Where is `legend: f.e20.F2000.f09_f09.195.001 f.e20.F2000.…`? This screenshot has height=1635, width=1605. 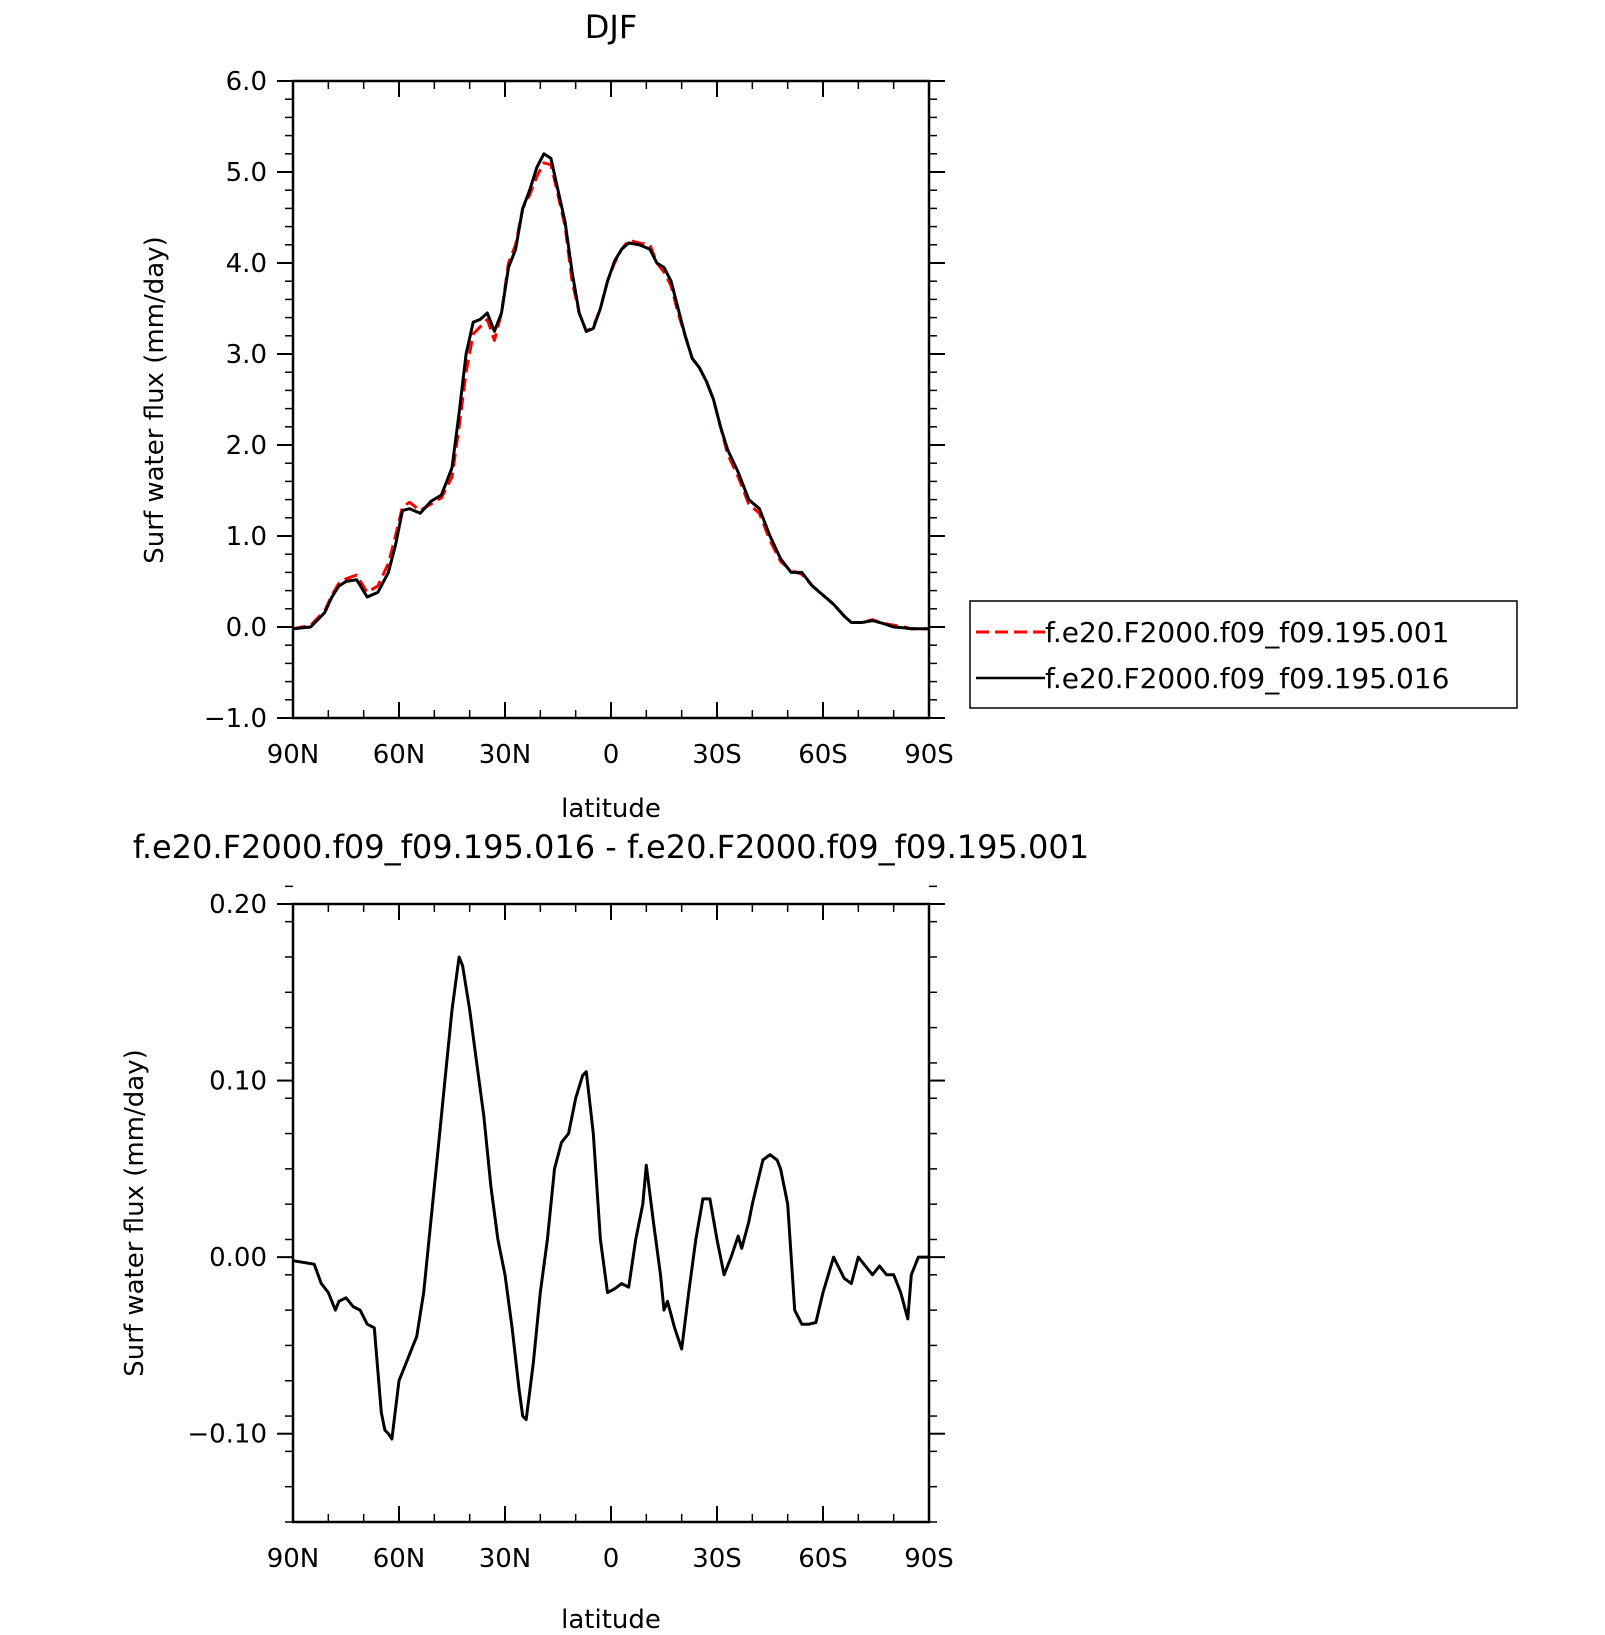 legend: f.e20.F2000.f09_f09.195.001 f.e20.F2000.… is located at coordinates (1243, 654).